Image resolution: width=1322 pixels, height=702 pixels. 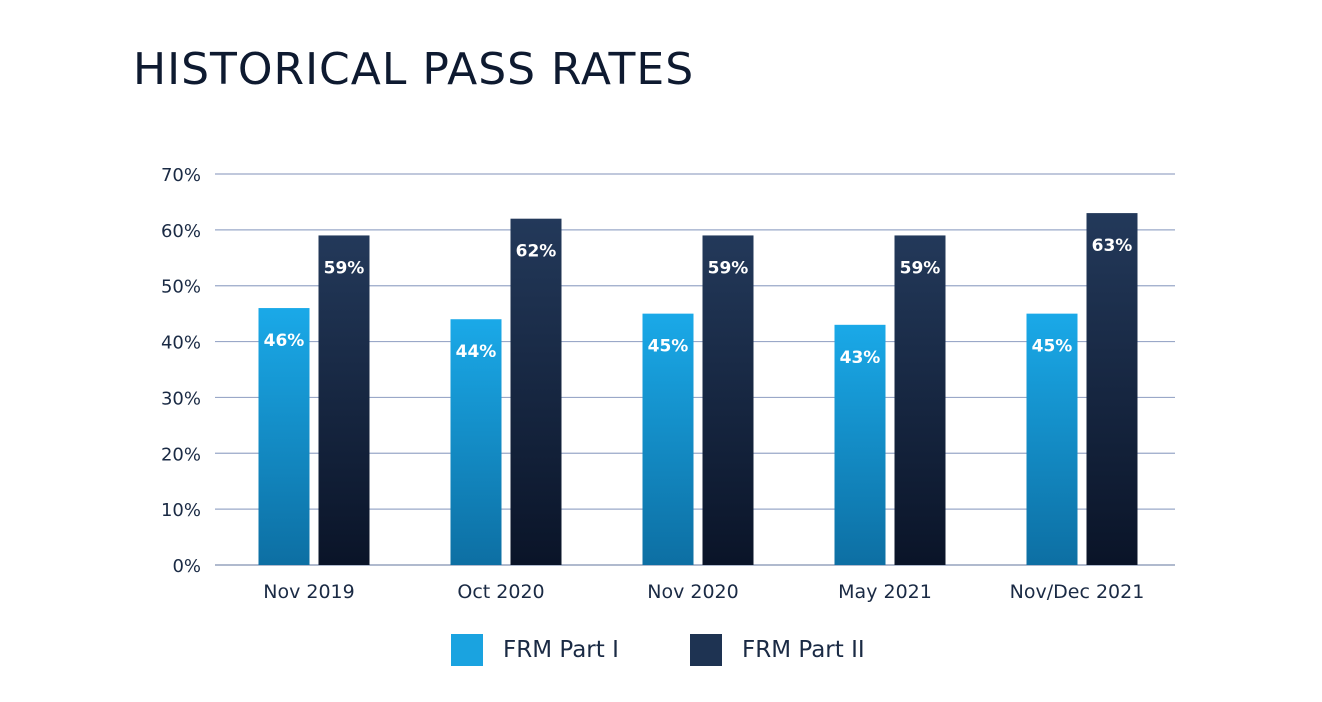 I want to click on y-tick-label: 70%, so click(x=181, y=175).